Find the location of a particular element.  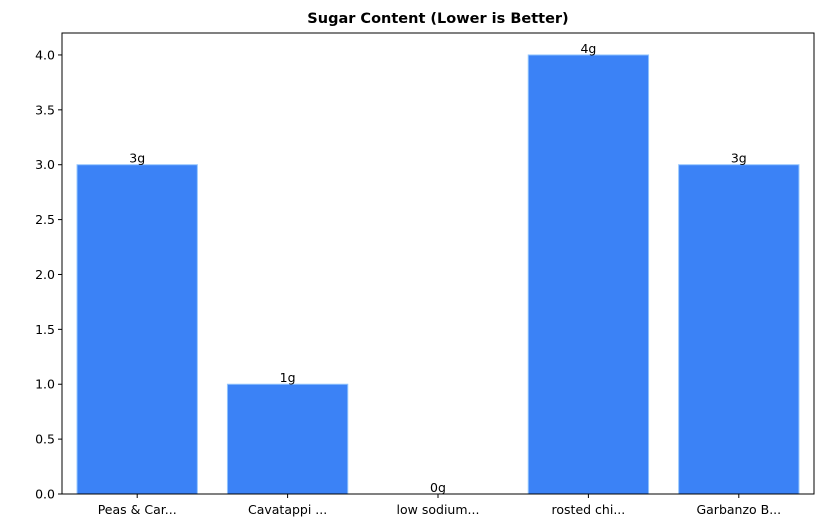

y-tick-label: 0.0 is located at coordinates (45, 494).